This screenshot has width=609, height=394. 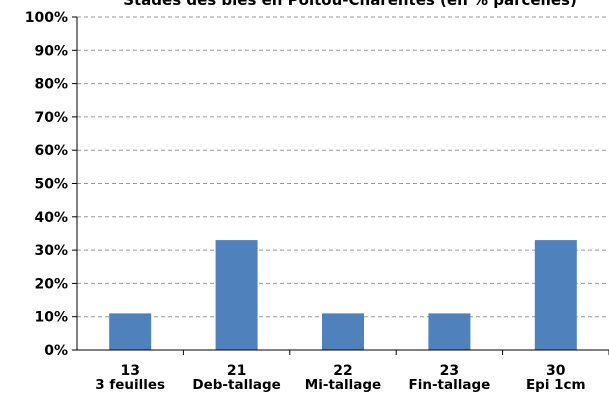 What do you see at coordinates (51, 284) in the screenshot?
I see `y-tick-label: 20%` at bounding box center [51, 284].